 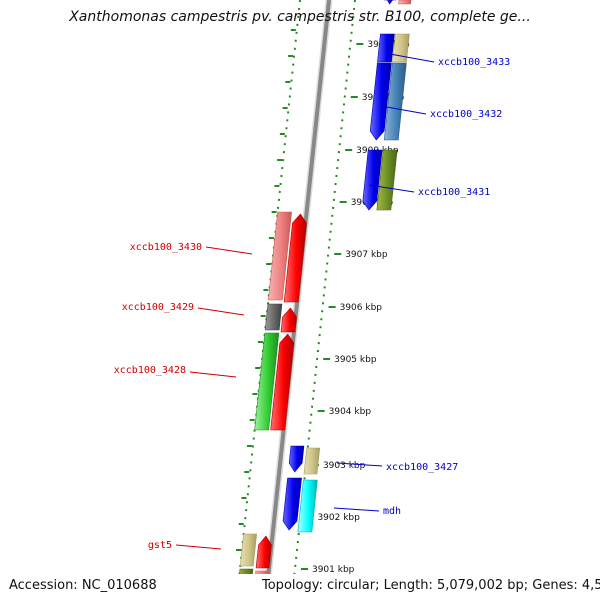 I want to click on gene-label-xccb100_3428: xccb100_3428, so click(x=150, y=370).